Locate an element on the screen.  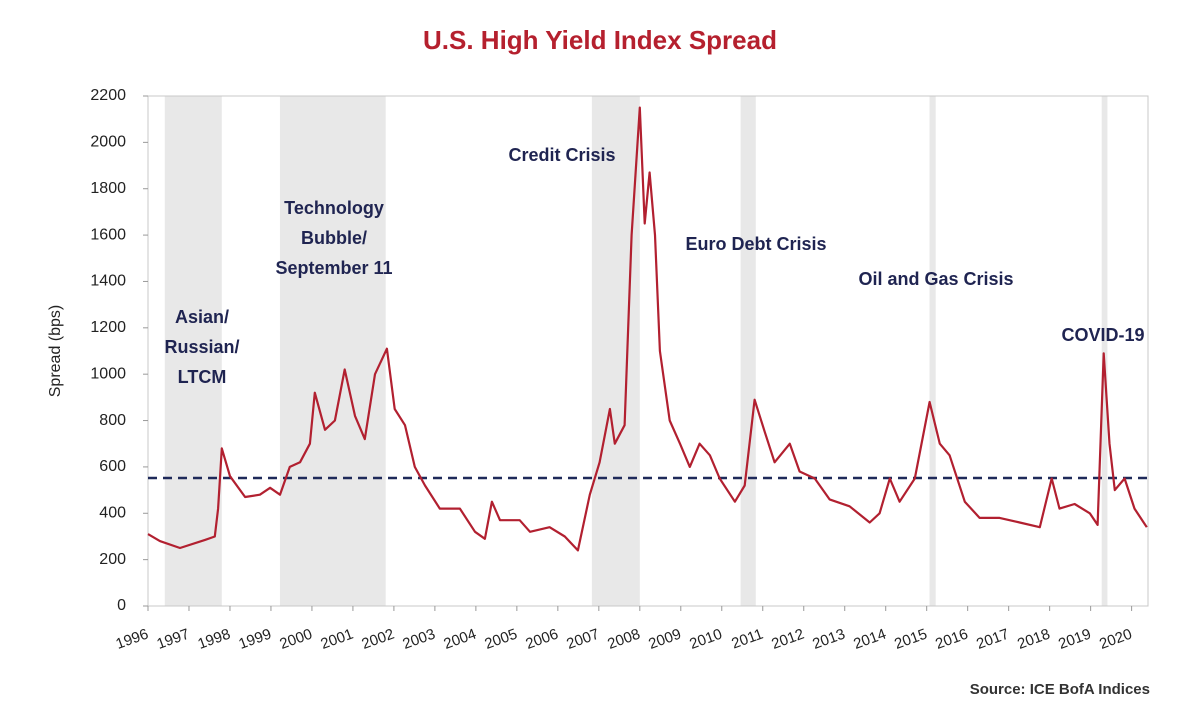
y-axis-label: Spread (bps) is located at coordinates (55, 351).